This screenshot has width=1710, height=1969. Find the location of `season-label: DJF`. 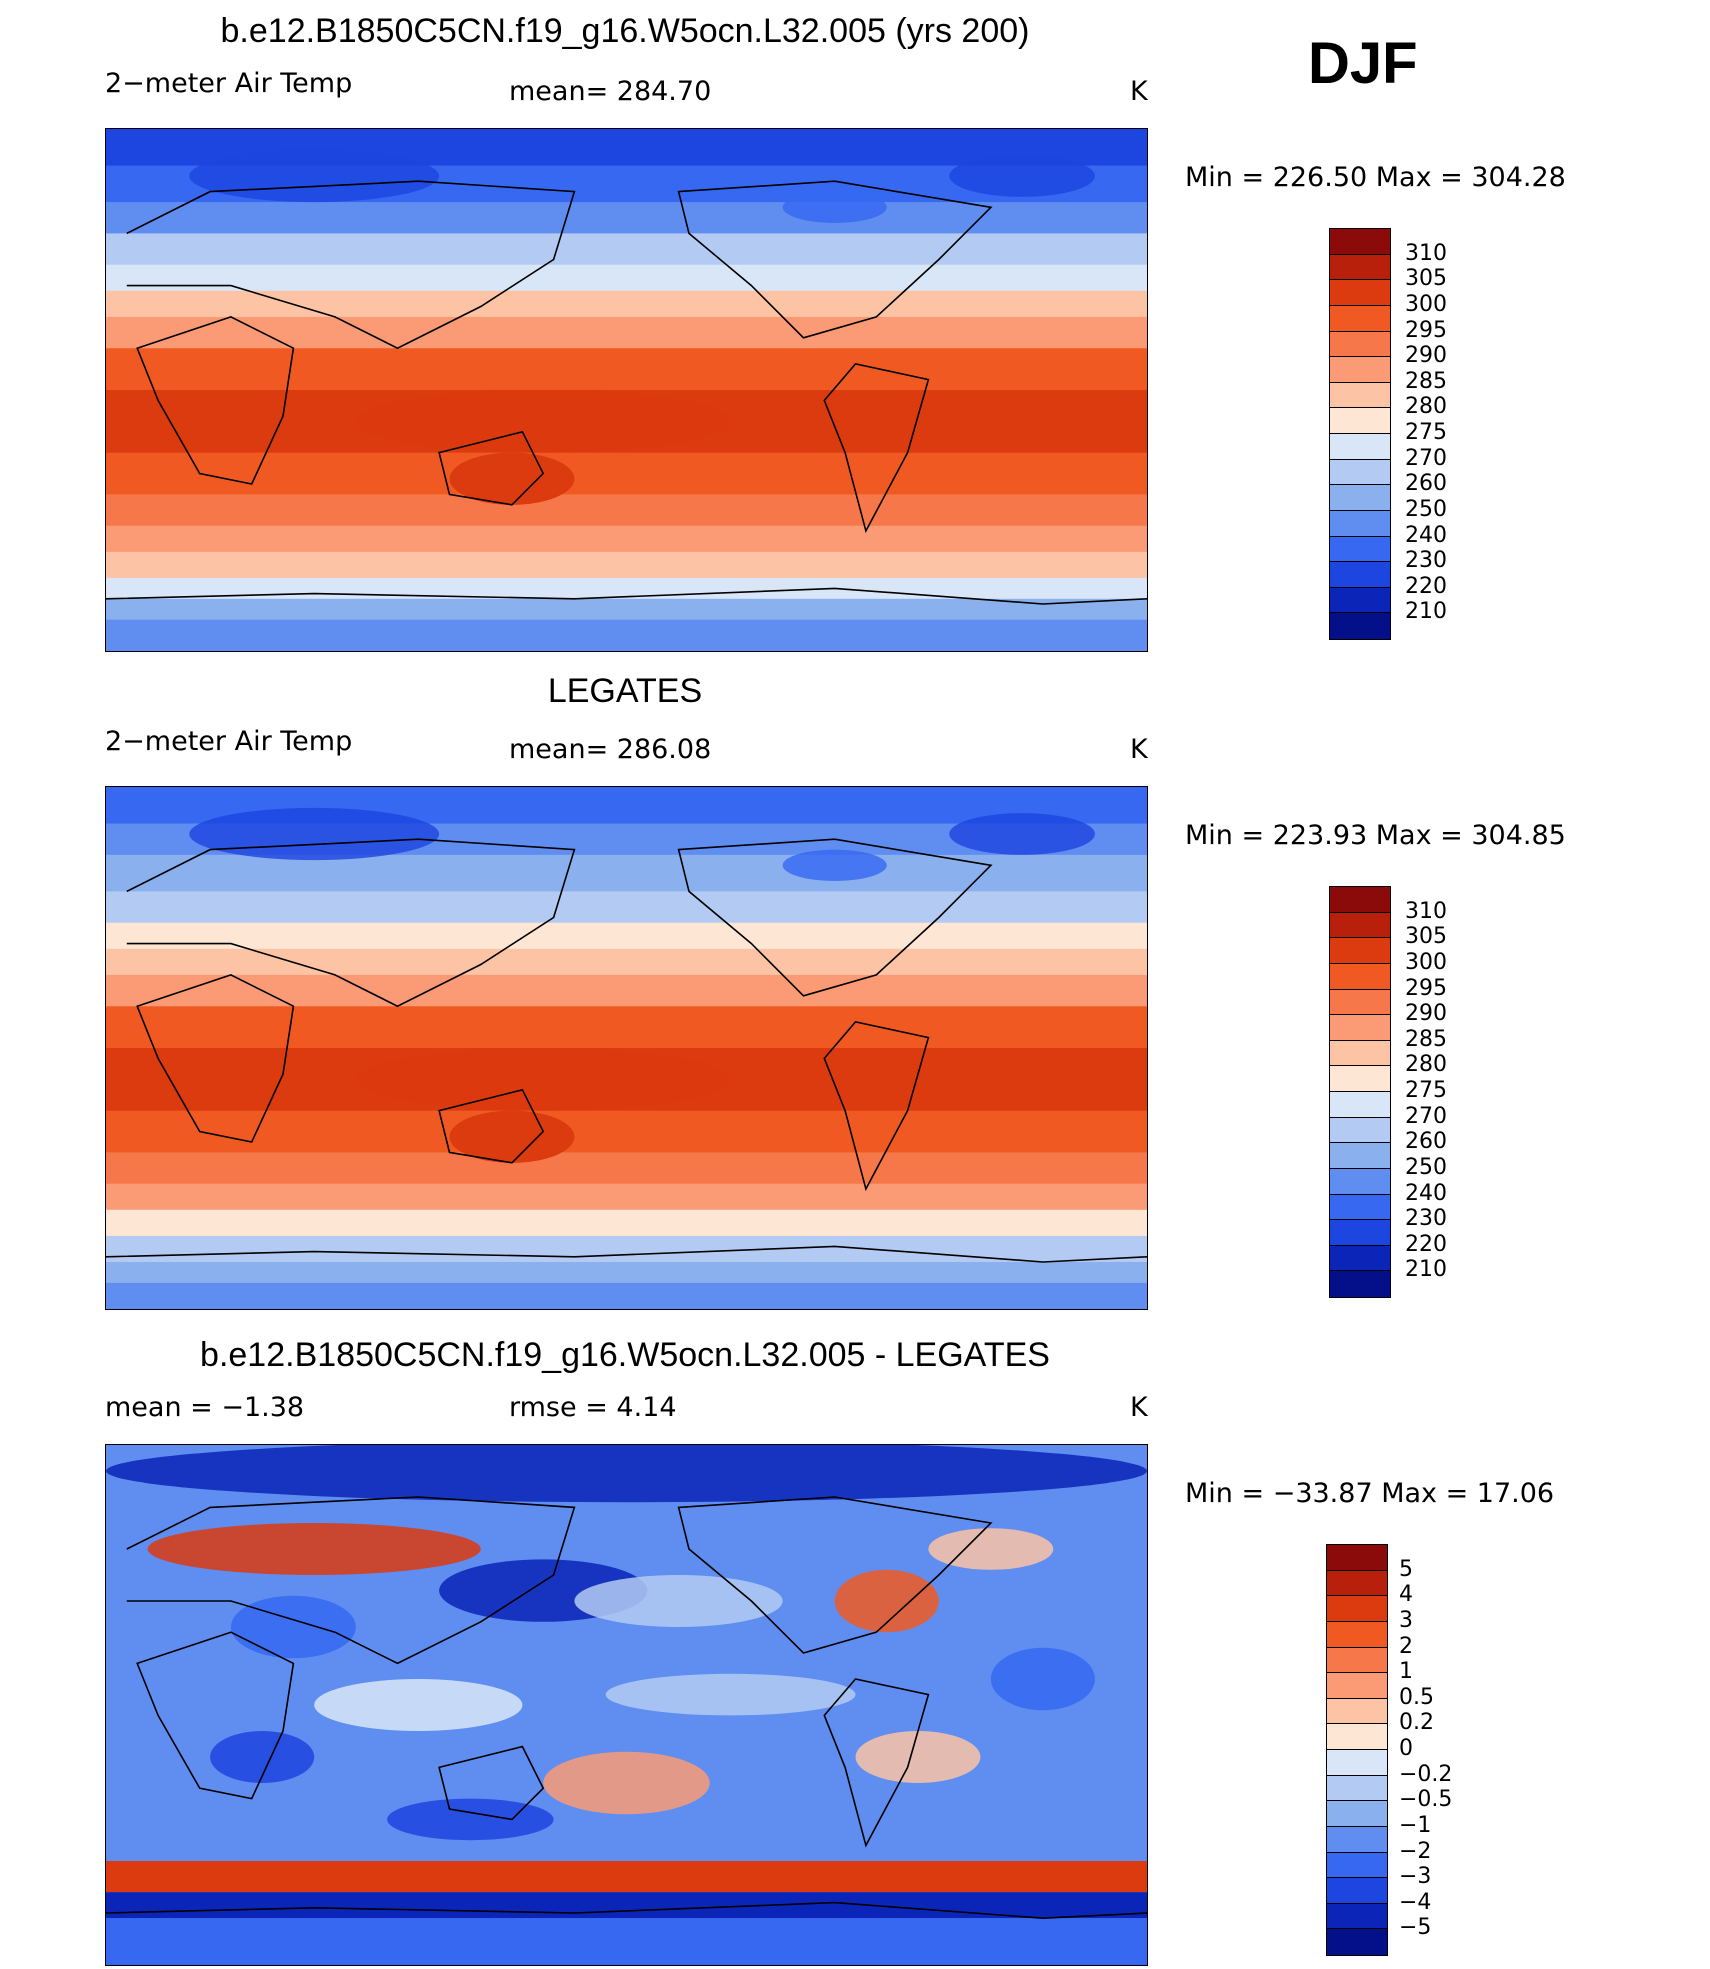

season-label: DJF is located at coordinates (1363, 63).